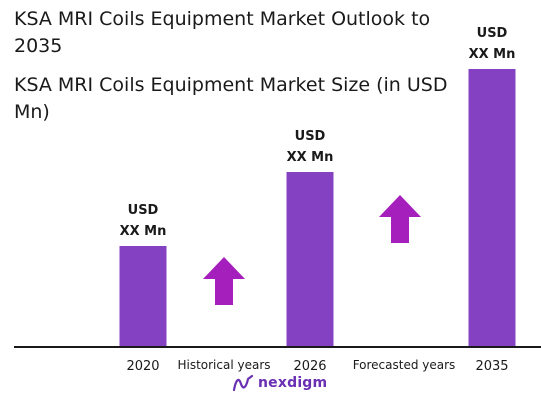 The image size is (541, 400). Describe the element at coordinates (223, 365) in the screenshot. I see `period-label: Historical years` at that location.